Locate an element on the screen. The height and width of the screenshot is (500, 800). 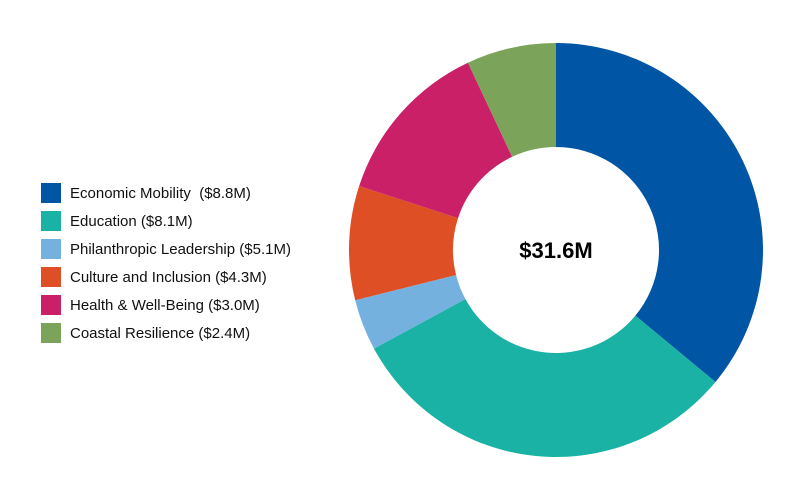
legend-label: Education ($8.1M) is located at coordinates (131, 221).